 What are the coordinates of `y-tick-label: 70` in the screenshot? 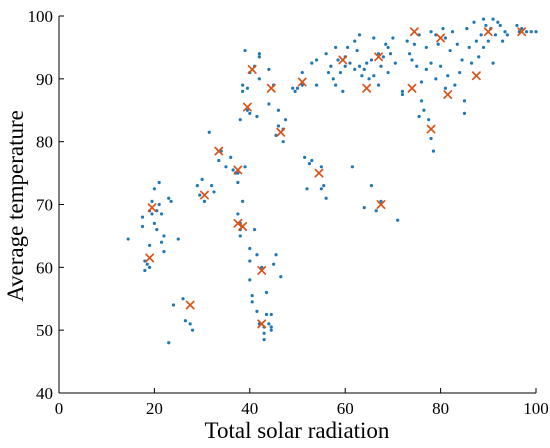 It's located at (44, 205).